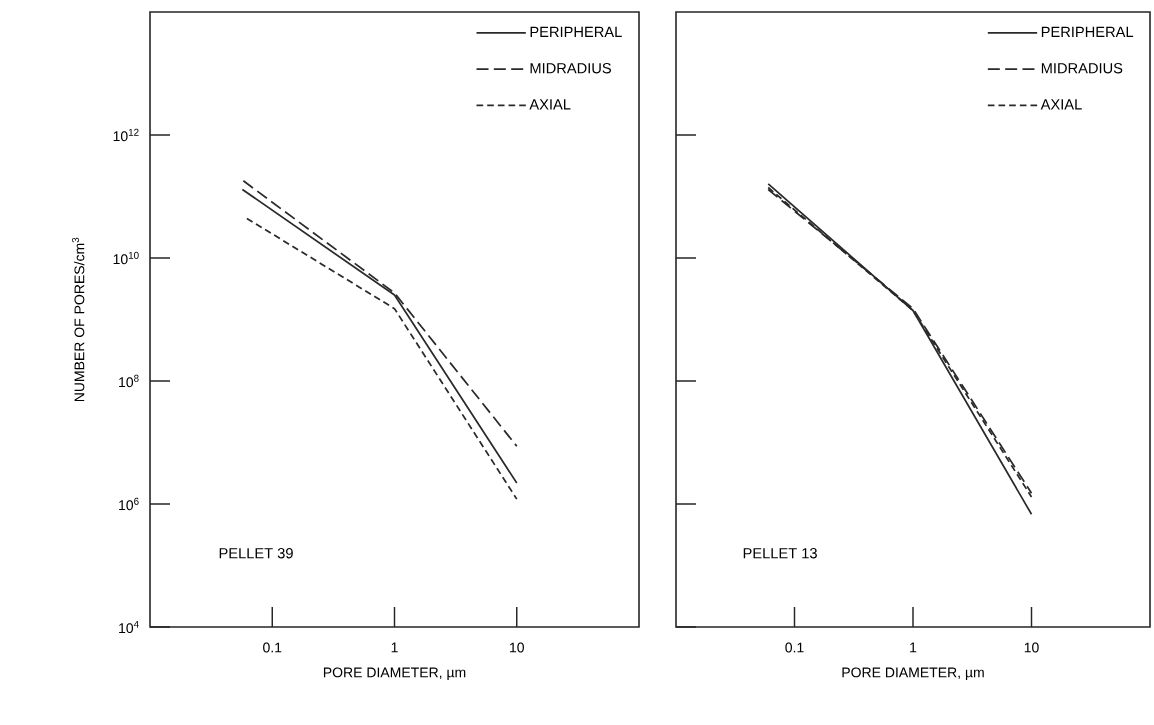  Describe the element at coordinates (129, 504) in the screenshot. I see `y-tick-label: 10$^{6}$` at that location.